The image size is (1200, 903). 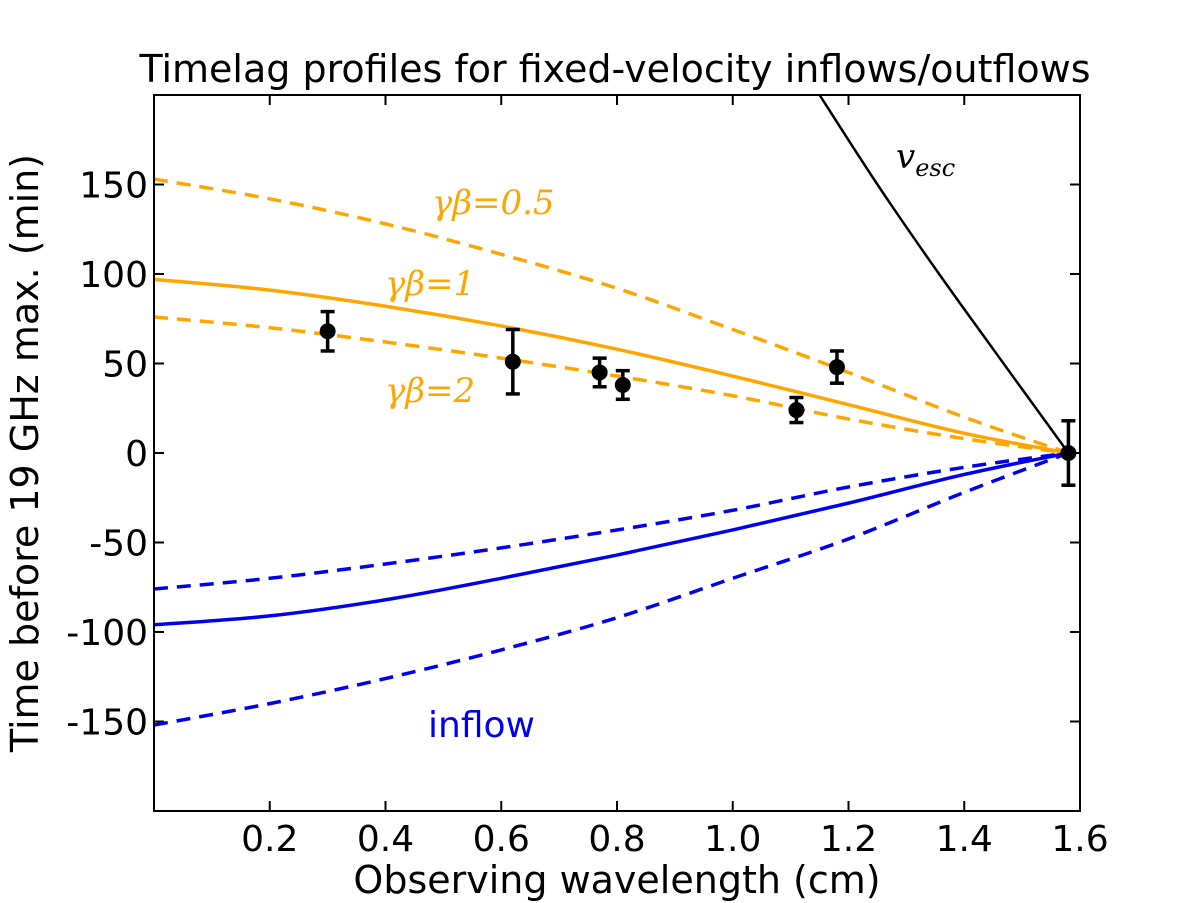 I want to click on x-tick-label: 0.8, so click(x=616, y=839).